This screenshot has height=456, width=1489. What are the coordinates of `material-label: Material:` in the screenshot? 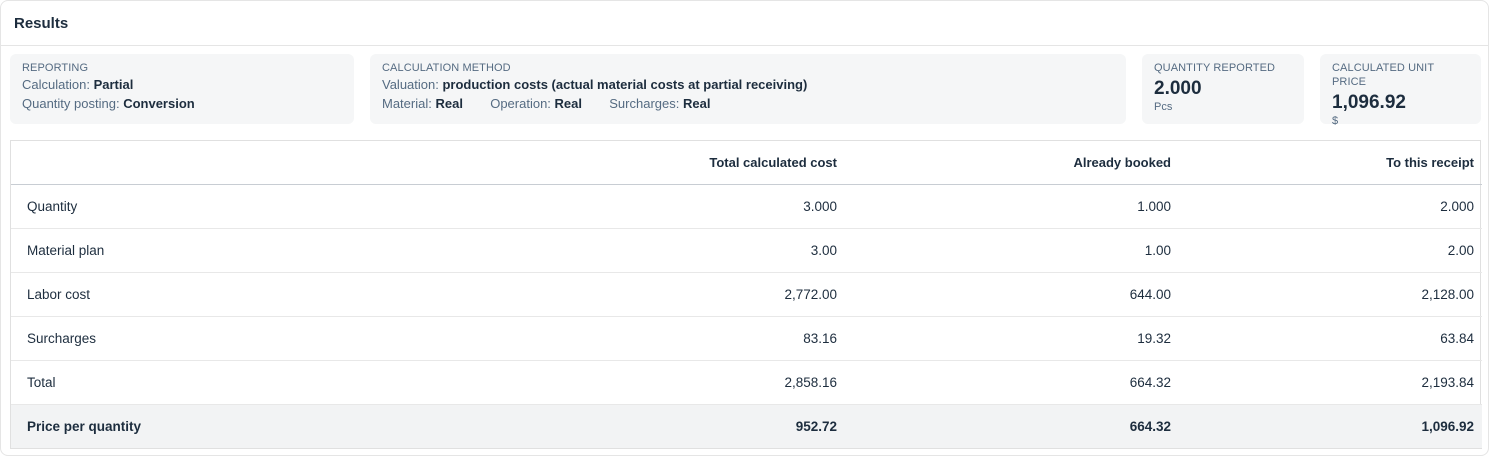 It's located at (407, 103).